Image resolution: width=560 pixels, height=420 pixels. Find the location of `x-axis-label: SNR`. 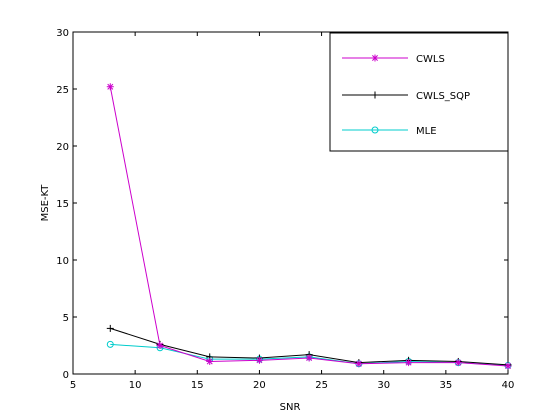

x-axis-label: SNR is located at coordinates (290, 407).